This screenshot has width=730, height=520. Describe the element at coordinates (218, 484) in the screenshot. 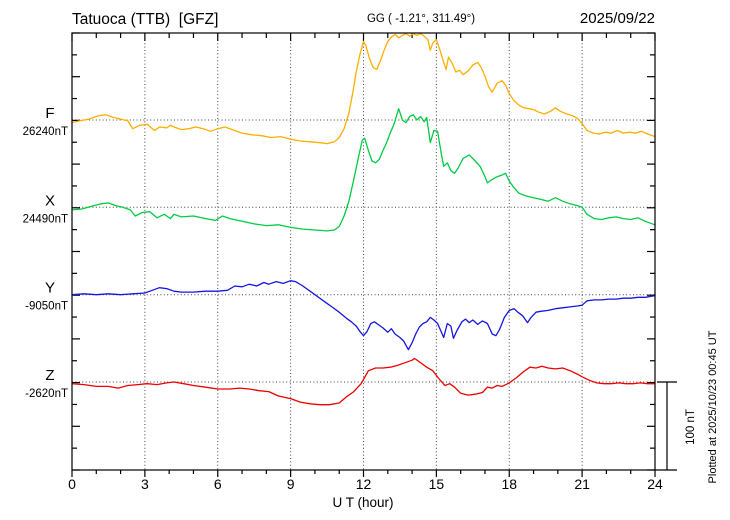

I see `x-tick-label: 6` at that location.